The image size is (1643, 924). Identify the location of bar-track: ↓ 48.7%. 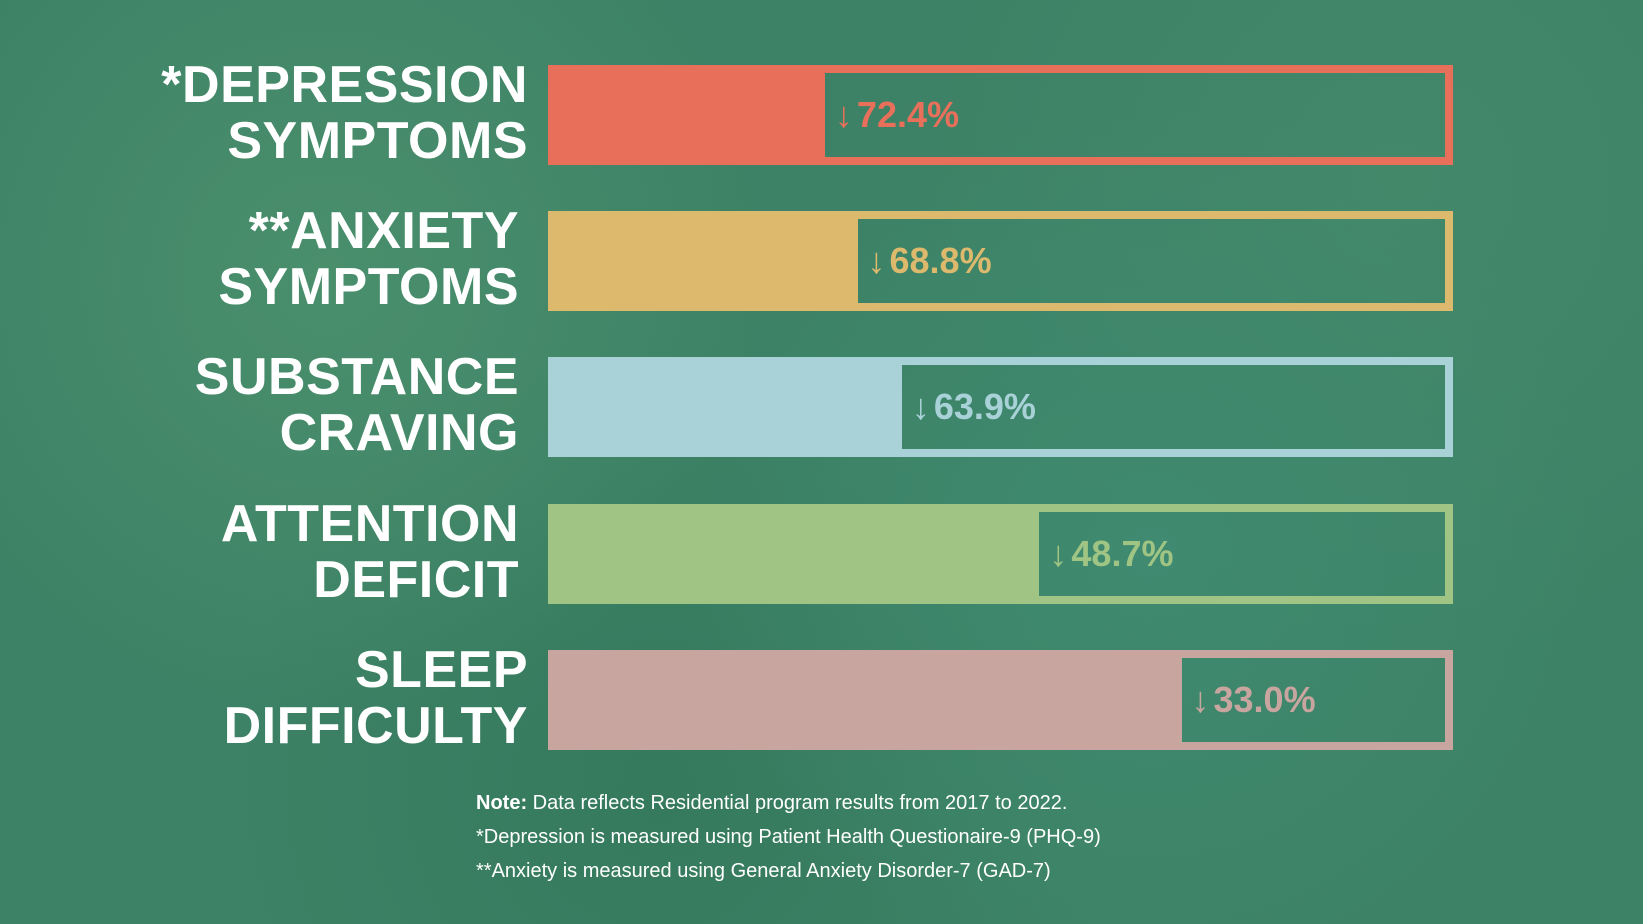
(1000, 554).